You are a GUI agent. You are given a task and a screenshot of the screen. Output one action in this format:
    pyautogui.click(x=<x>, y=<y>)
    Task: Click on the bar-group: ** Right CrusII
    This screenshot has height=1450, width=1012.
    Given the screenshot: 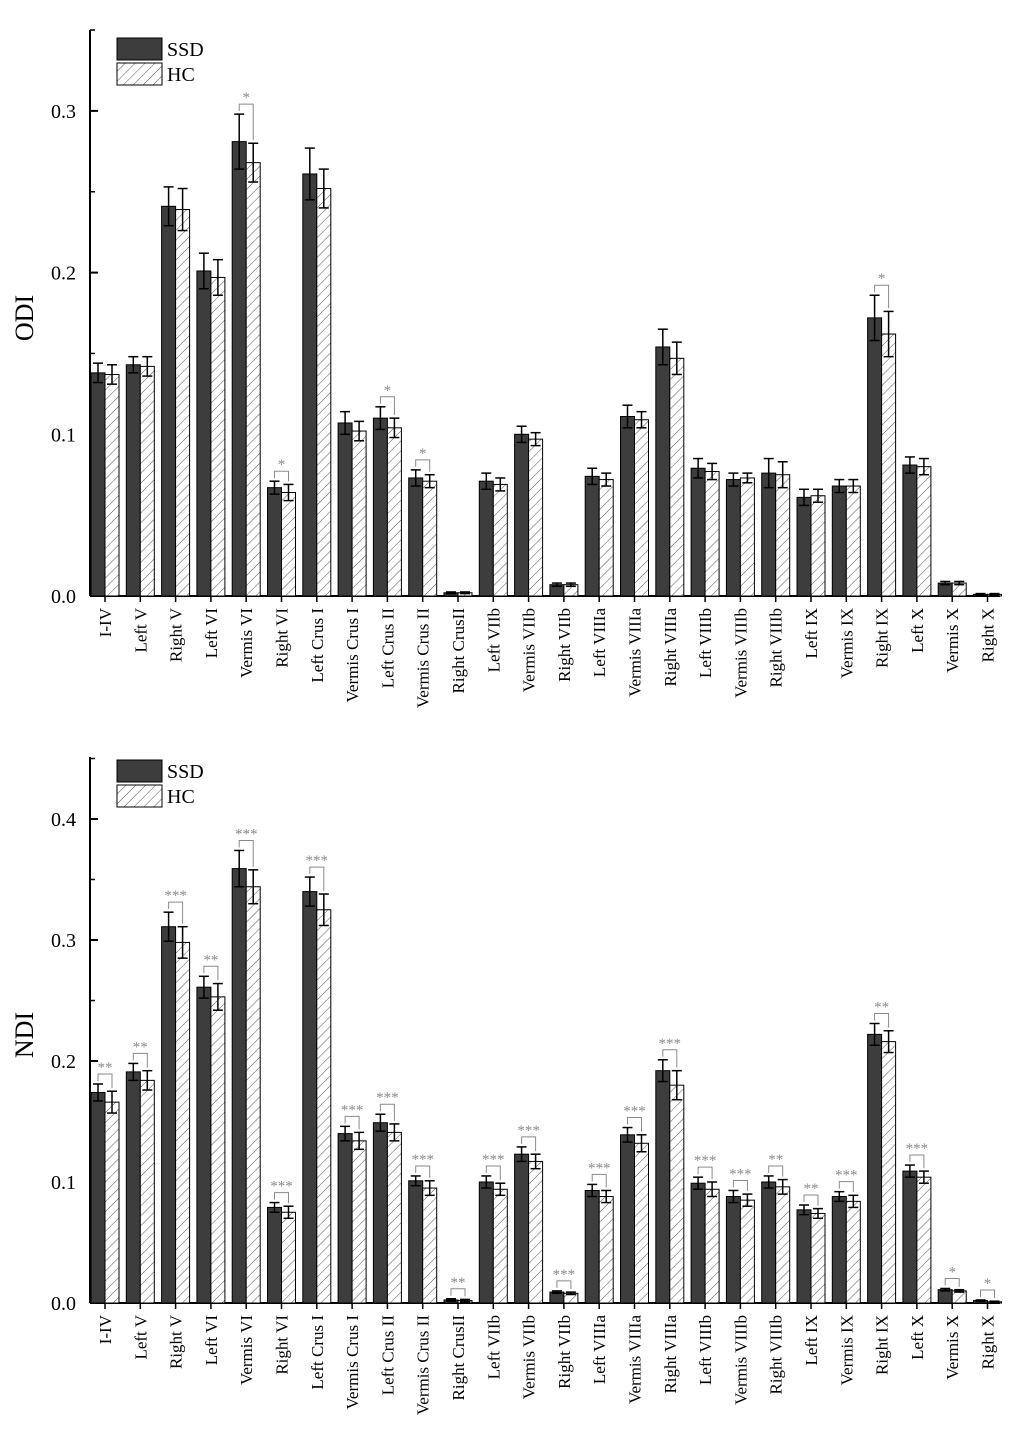 What is the action you would take?
    pyautogui.click(x=458, y=1337)
    